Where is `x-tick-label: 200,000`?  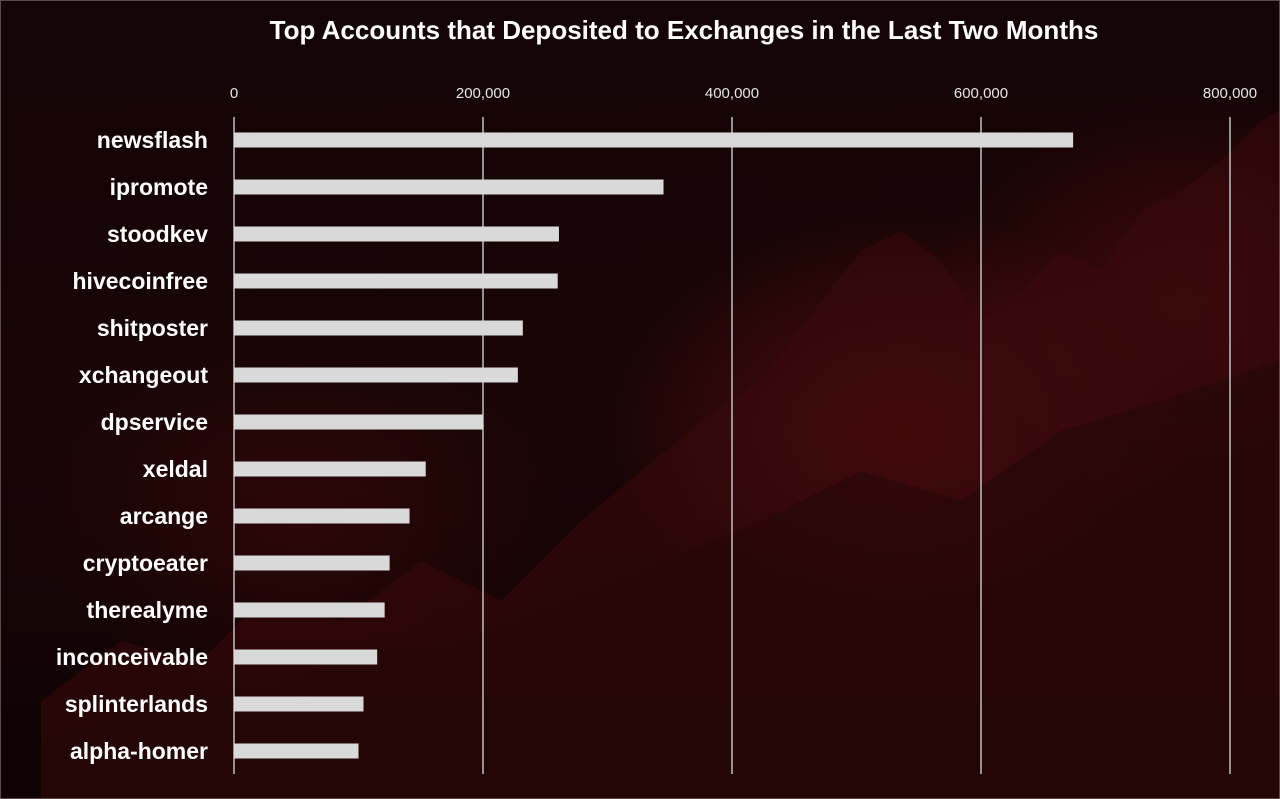
x-tick-label: 200,000 is located at coordinates (483, 93).